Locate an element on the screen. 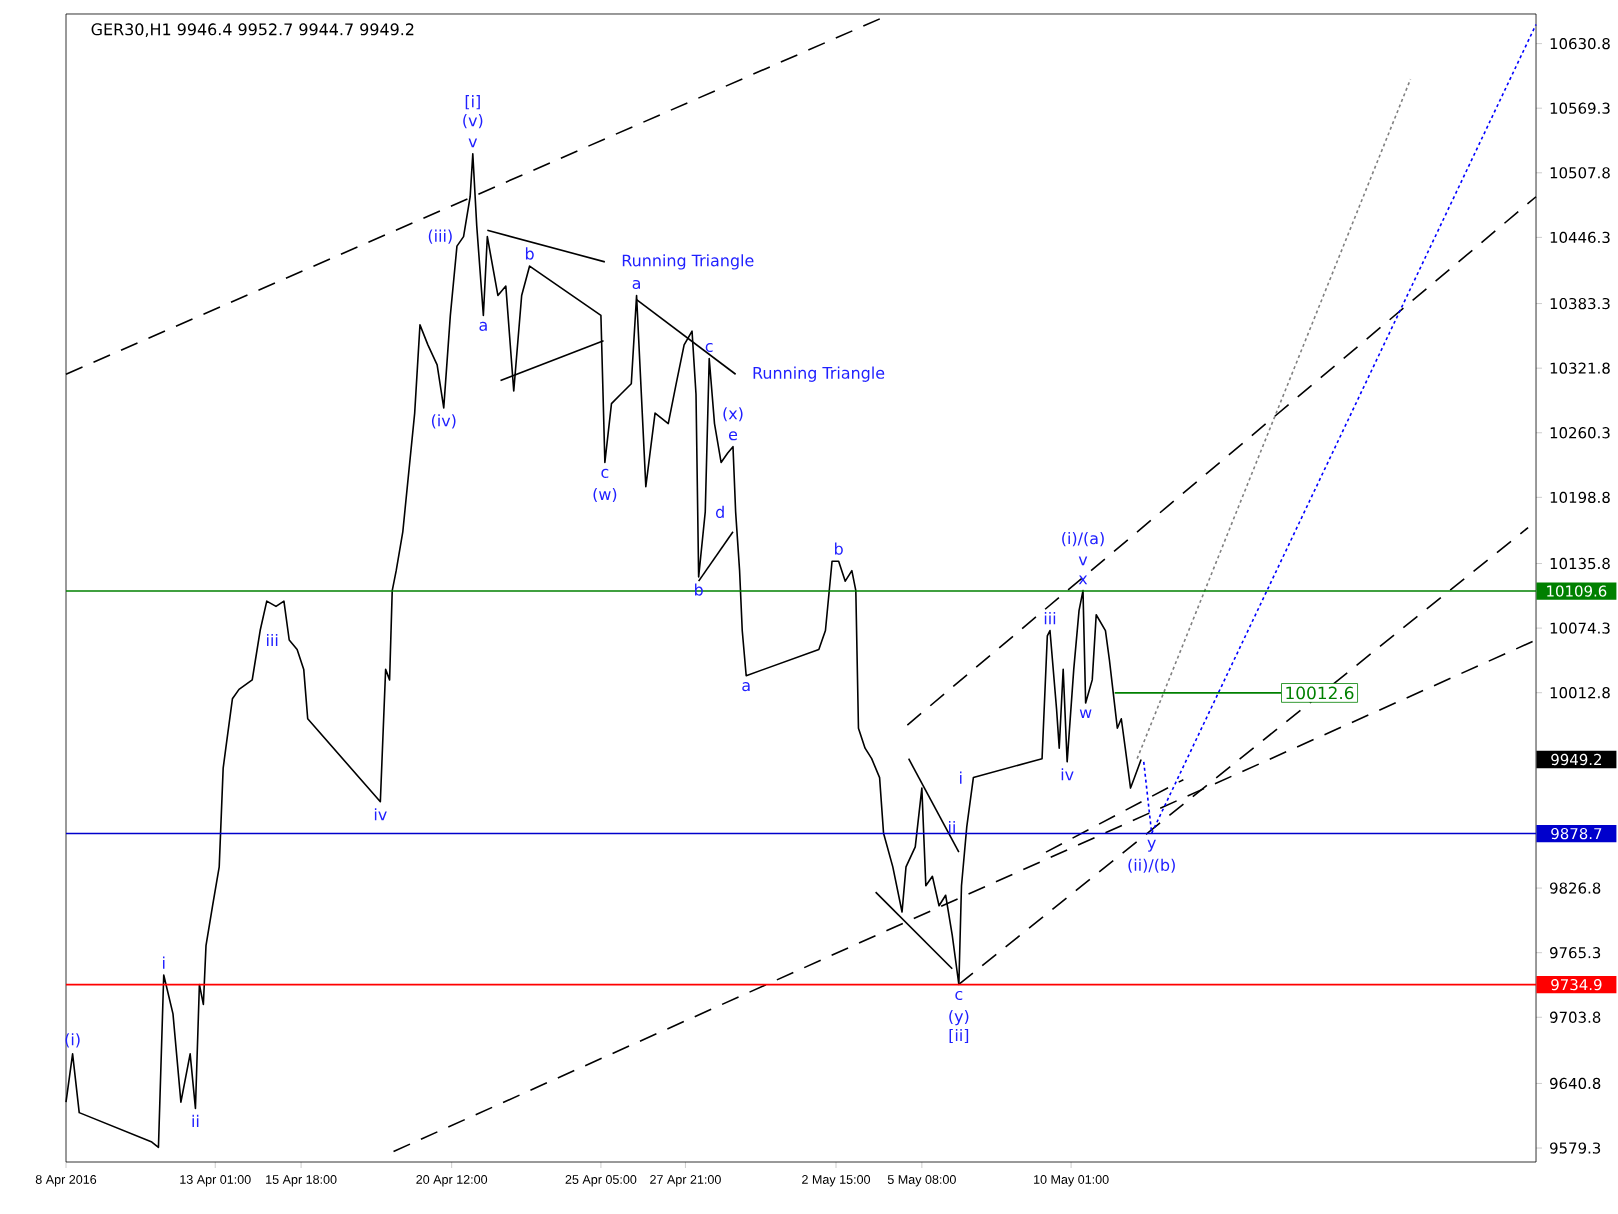 Image resolution: width=1618 pixels, height=1214 pixels. data-label: 10012.6 is located at coordinates (1320, 693).